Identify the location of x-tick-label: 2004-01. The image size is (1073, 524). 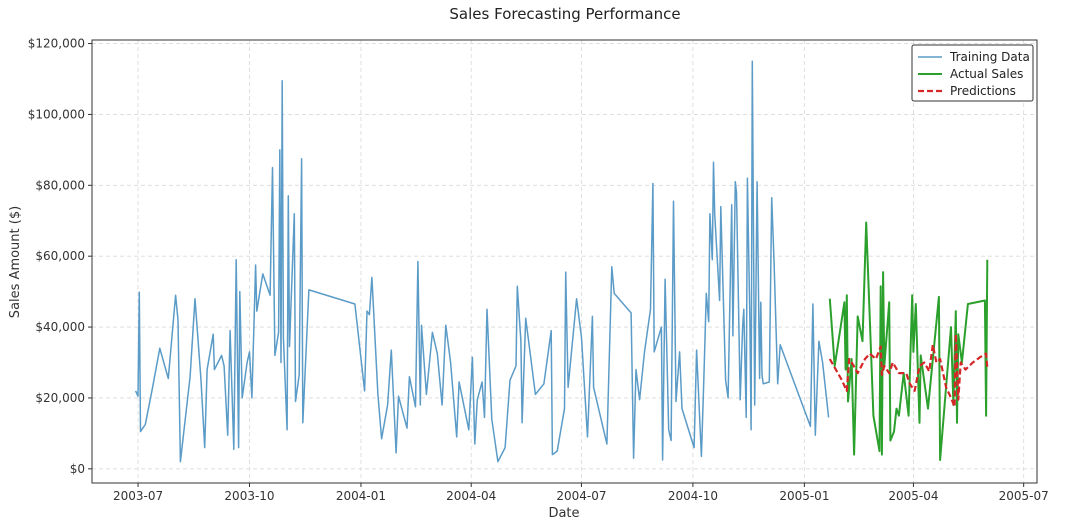
(361, 496).